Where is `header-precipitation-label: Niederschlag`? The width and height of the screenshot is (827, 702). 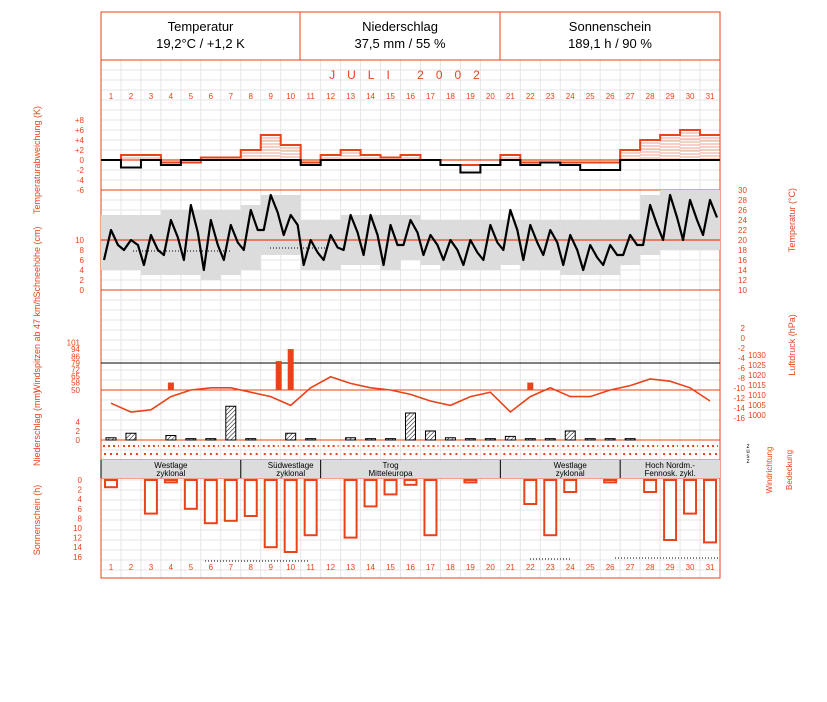
header-precipitation-label: Niederschlag is located at coordinates (400, 26).